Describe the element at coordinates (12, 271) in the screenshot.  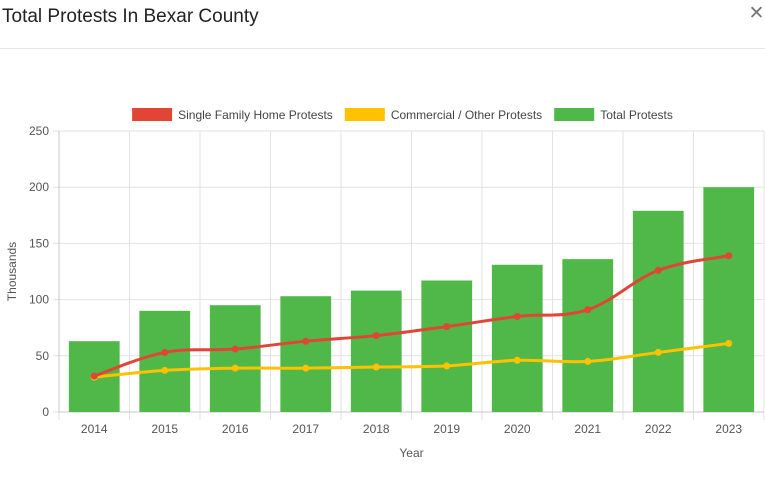
I see `y-axis-title: Thousands` at that location.